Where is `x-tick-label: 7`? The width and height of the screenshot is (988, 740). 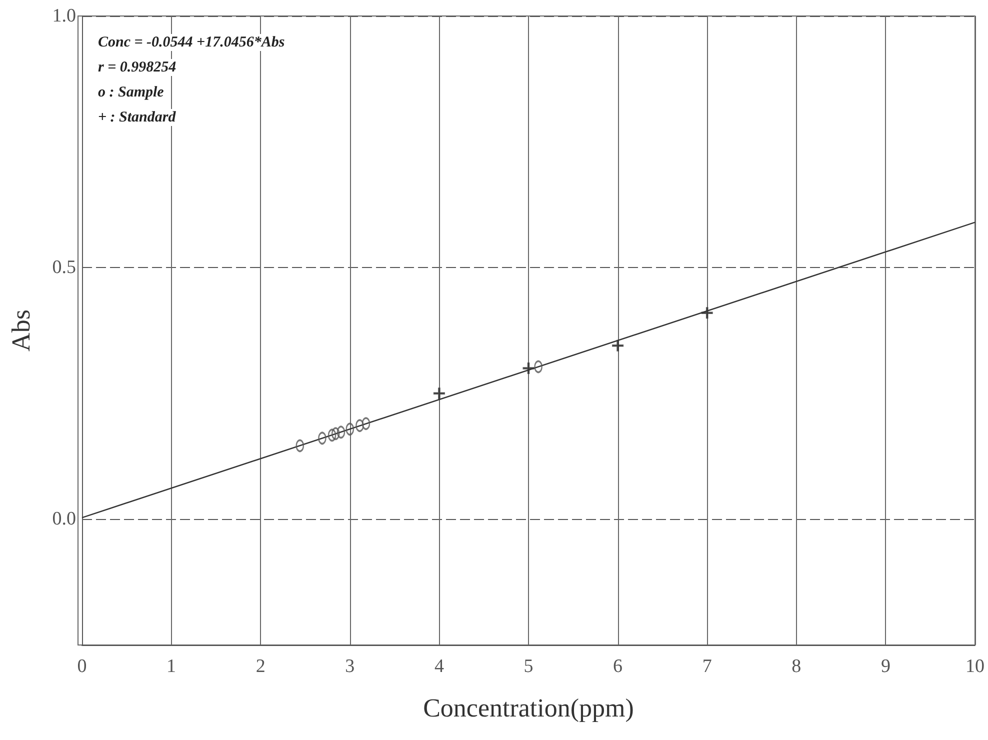 x-tick-label: 7 is located at coordinates (707, 666).